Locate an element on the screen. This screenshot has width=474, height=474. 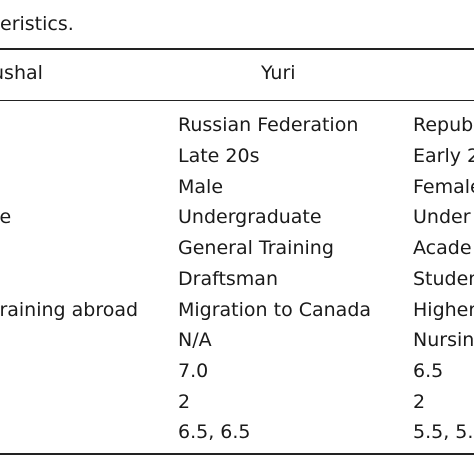
top-rule is located at coordinates (237, 49).